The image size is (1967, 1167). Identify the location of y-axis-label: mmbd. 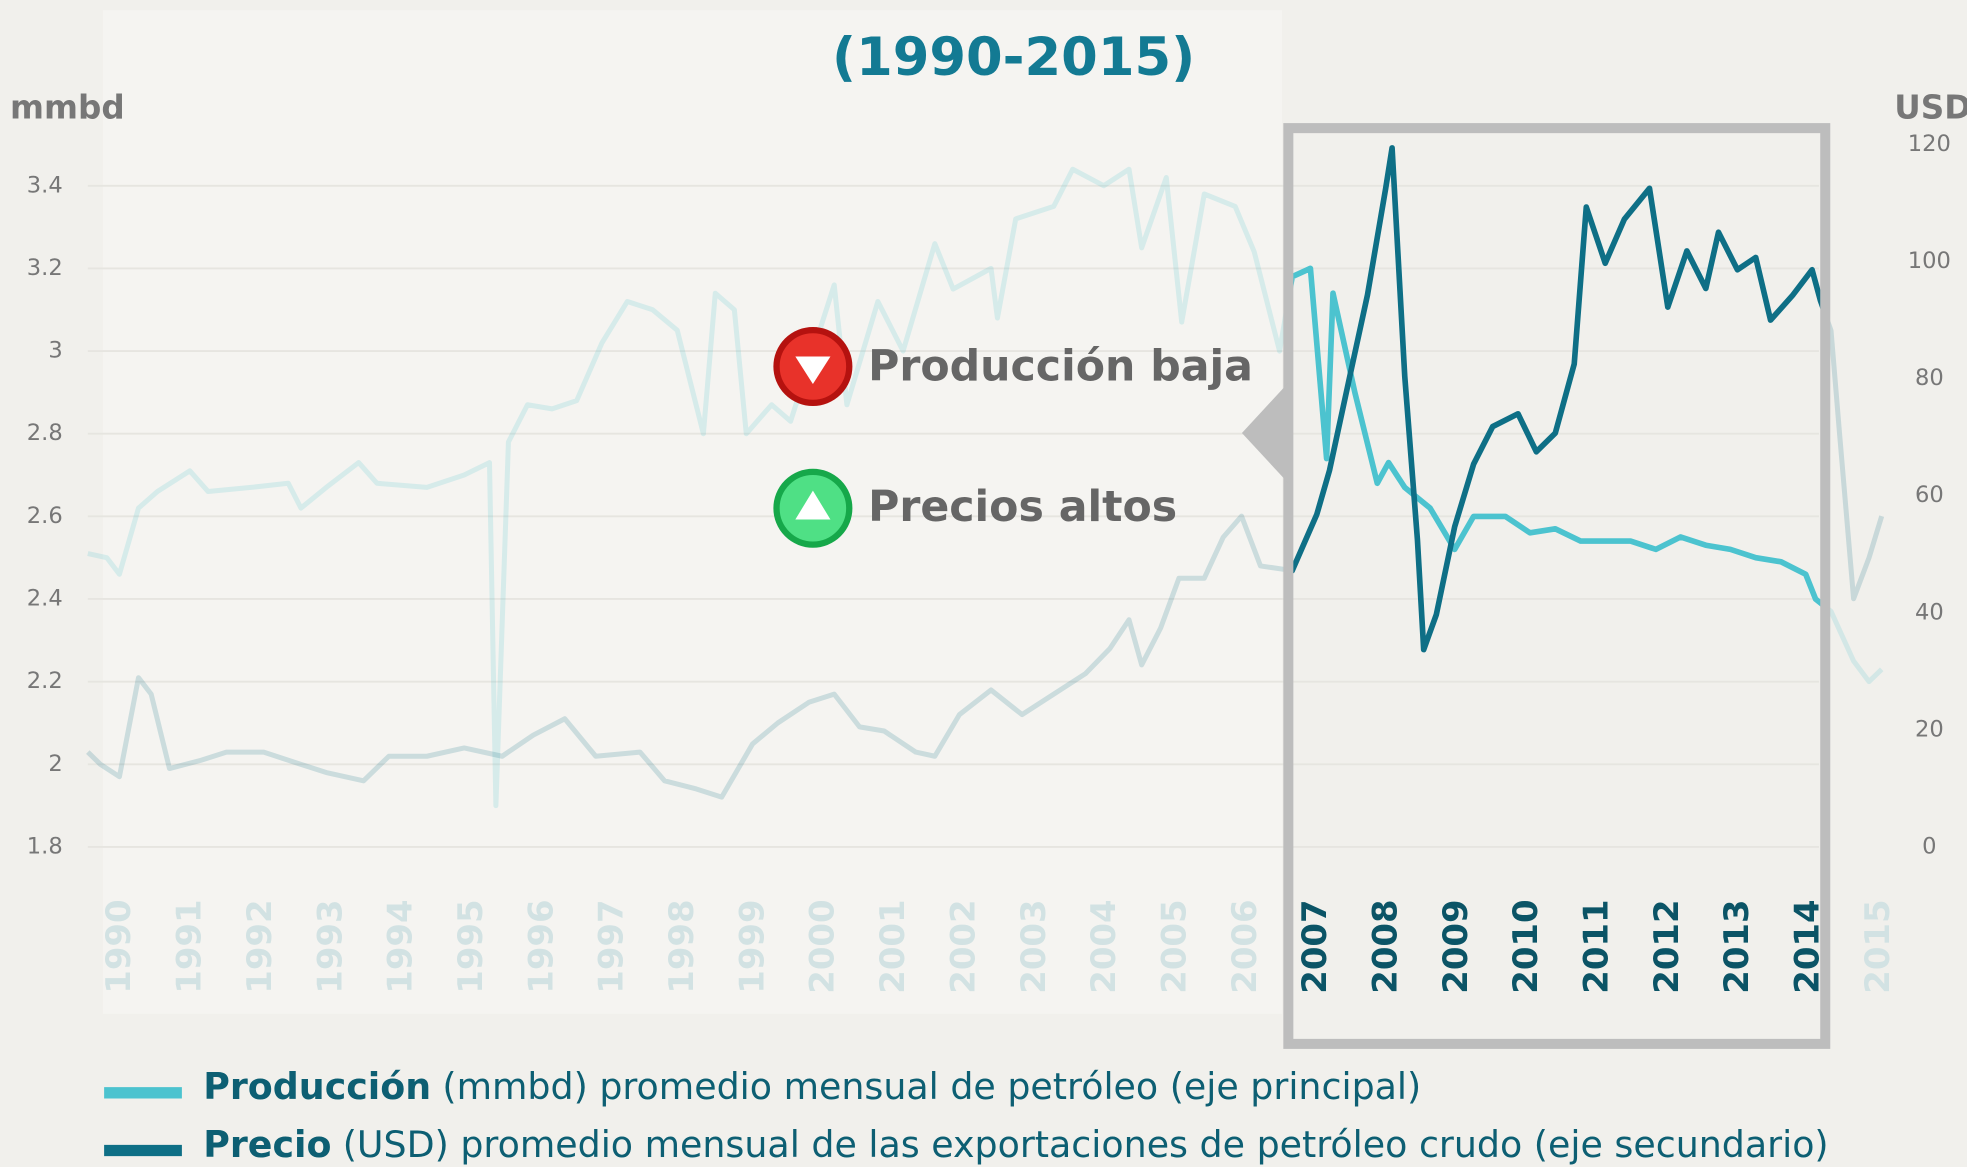
(67, 107).